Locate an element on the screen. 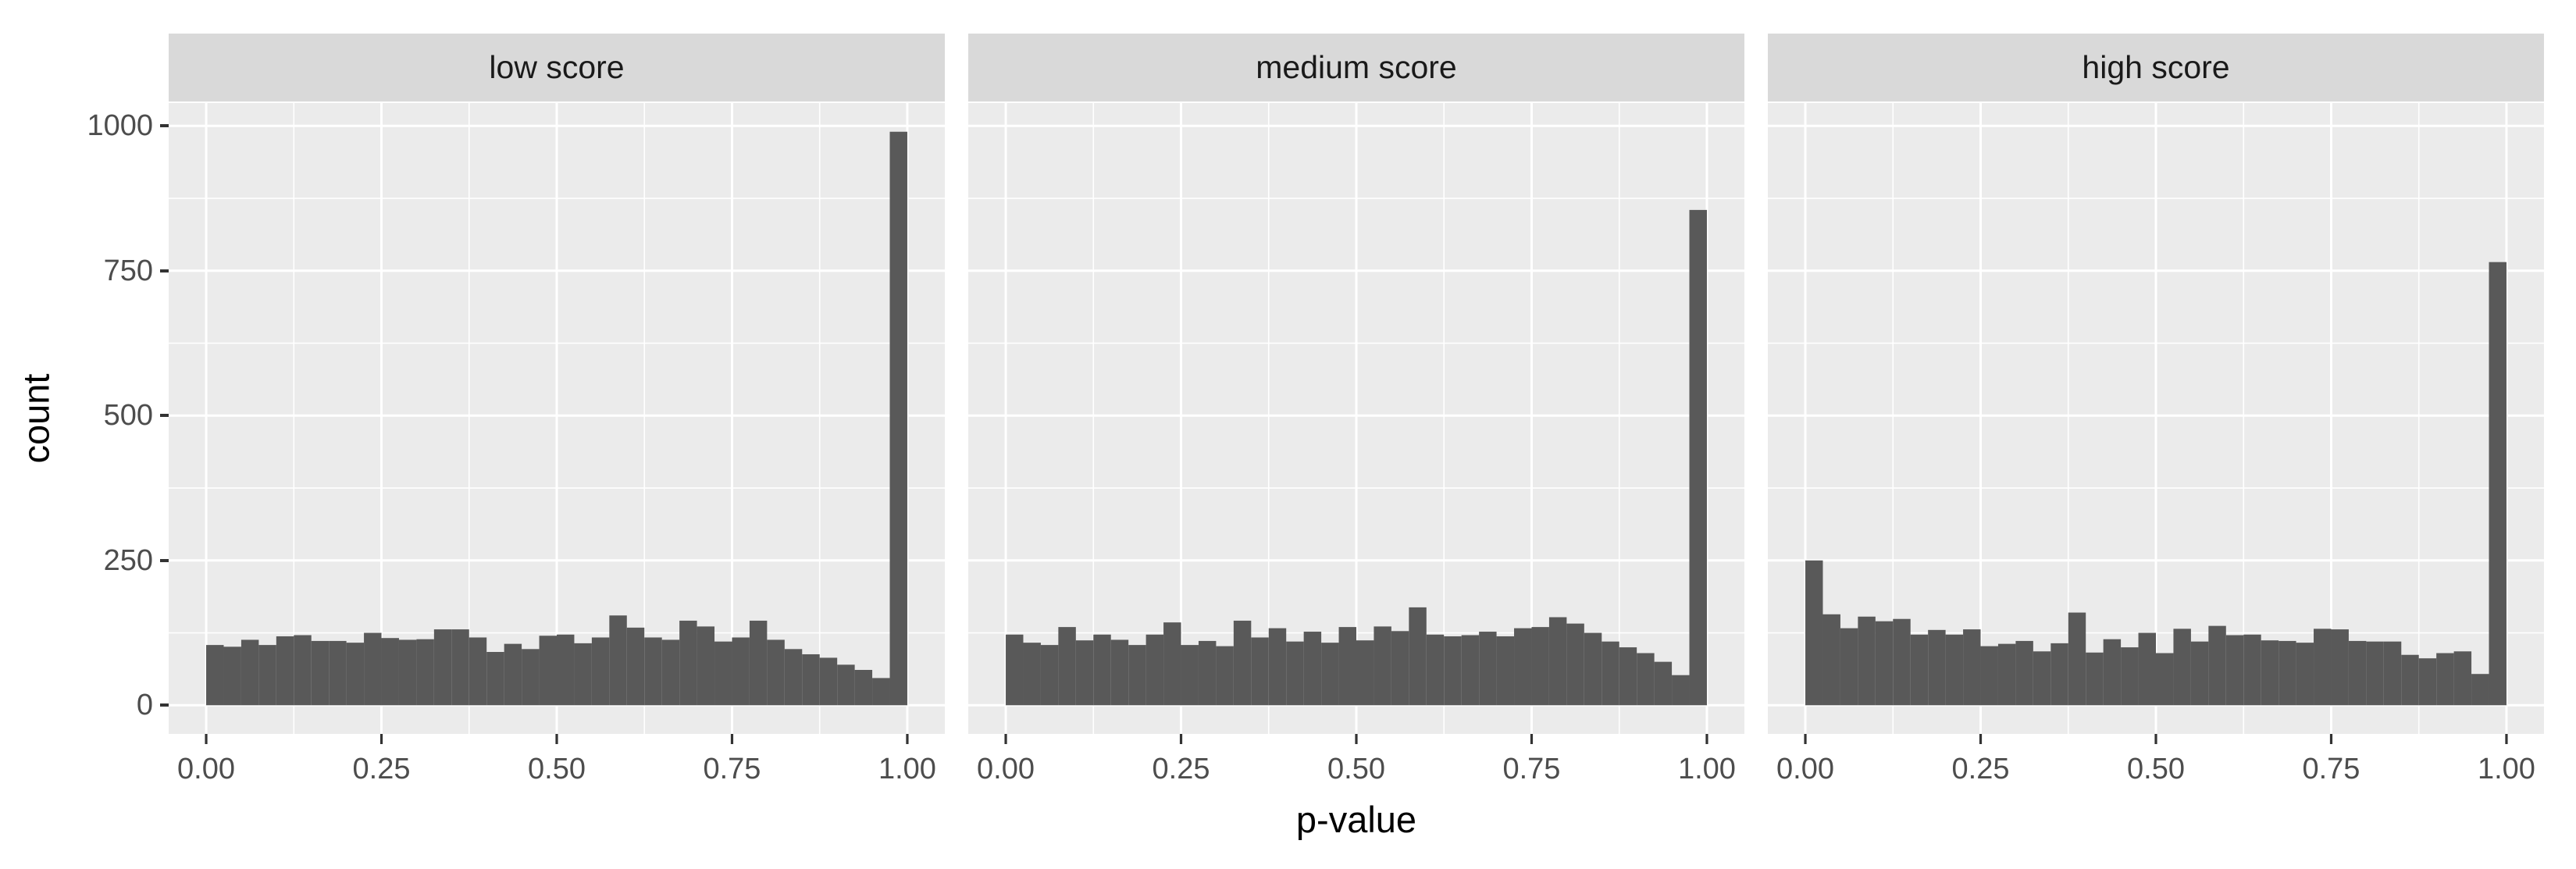  y-tick-label: 250 is located at coordinates (128, 560).